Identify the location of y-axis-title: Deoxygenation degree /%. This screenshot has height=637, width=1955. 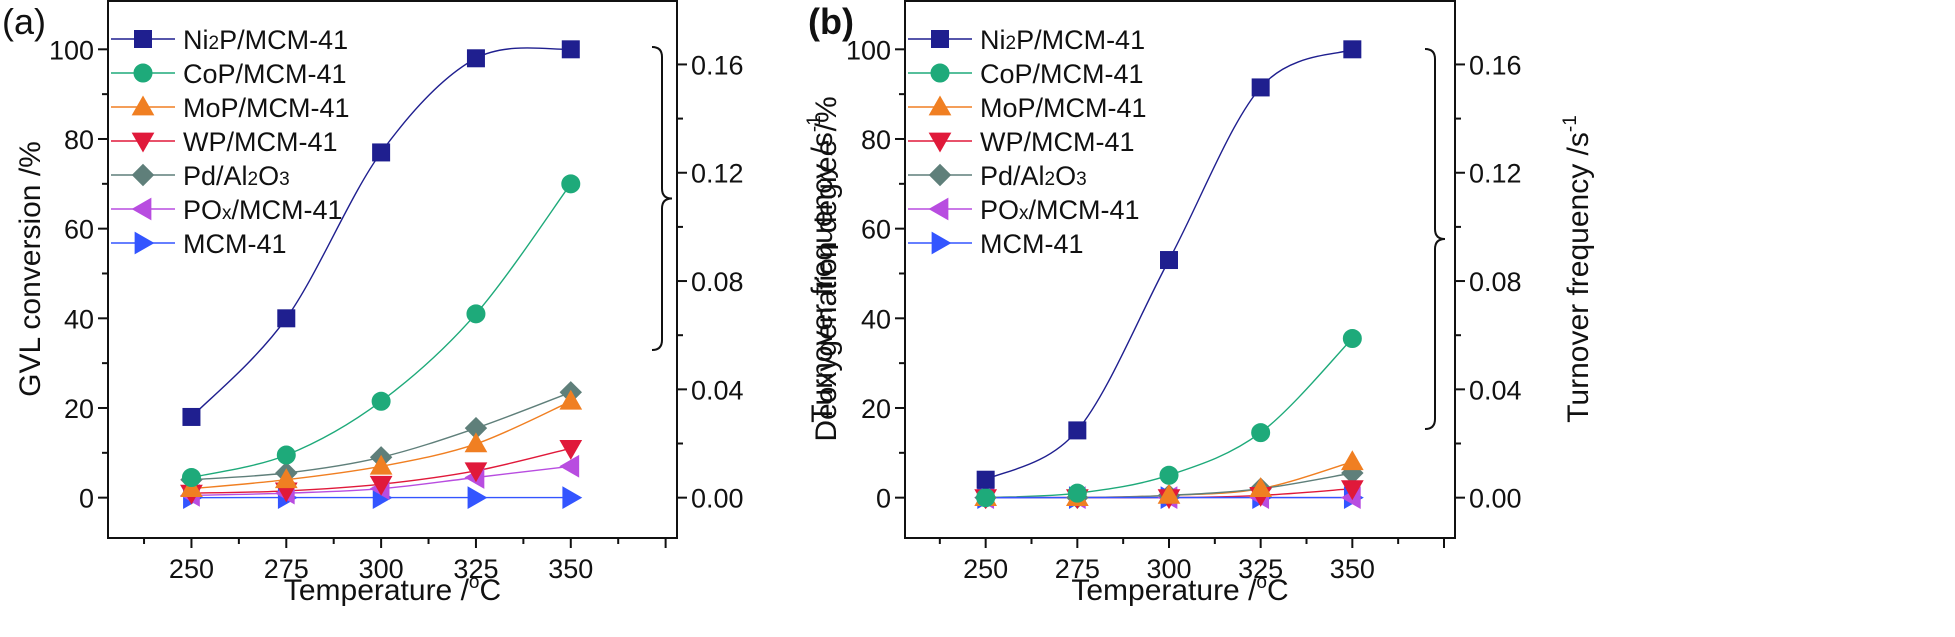
(826, 268).